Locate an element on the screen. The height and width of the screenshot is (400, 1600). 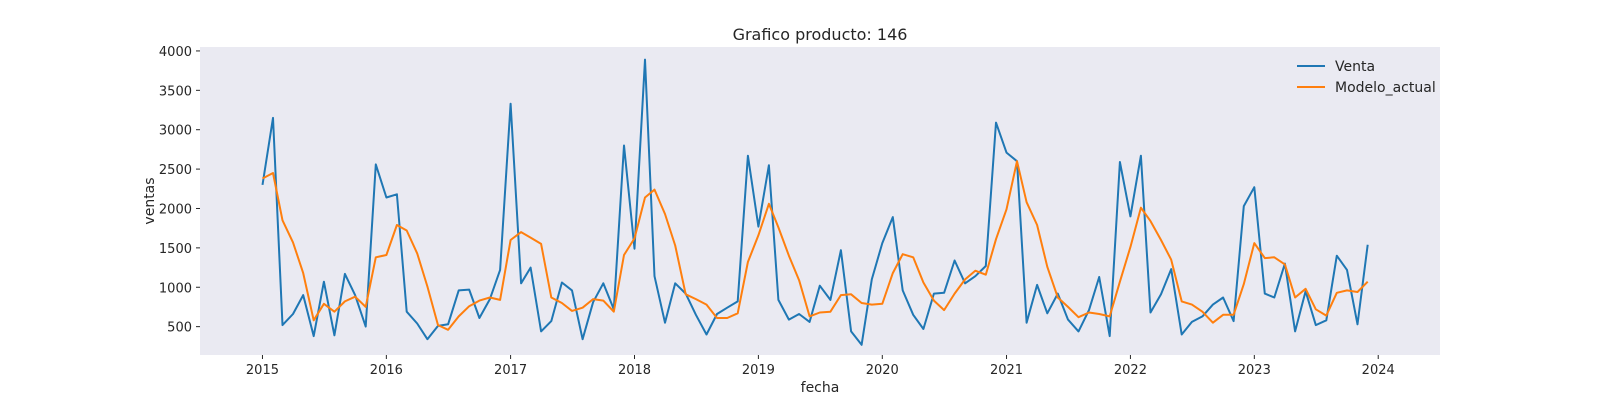
x-tick-label: 2020 is located at coordinates (882, 370).